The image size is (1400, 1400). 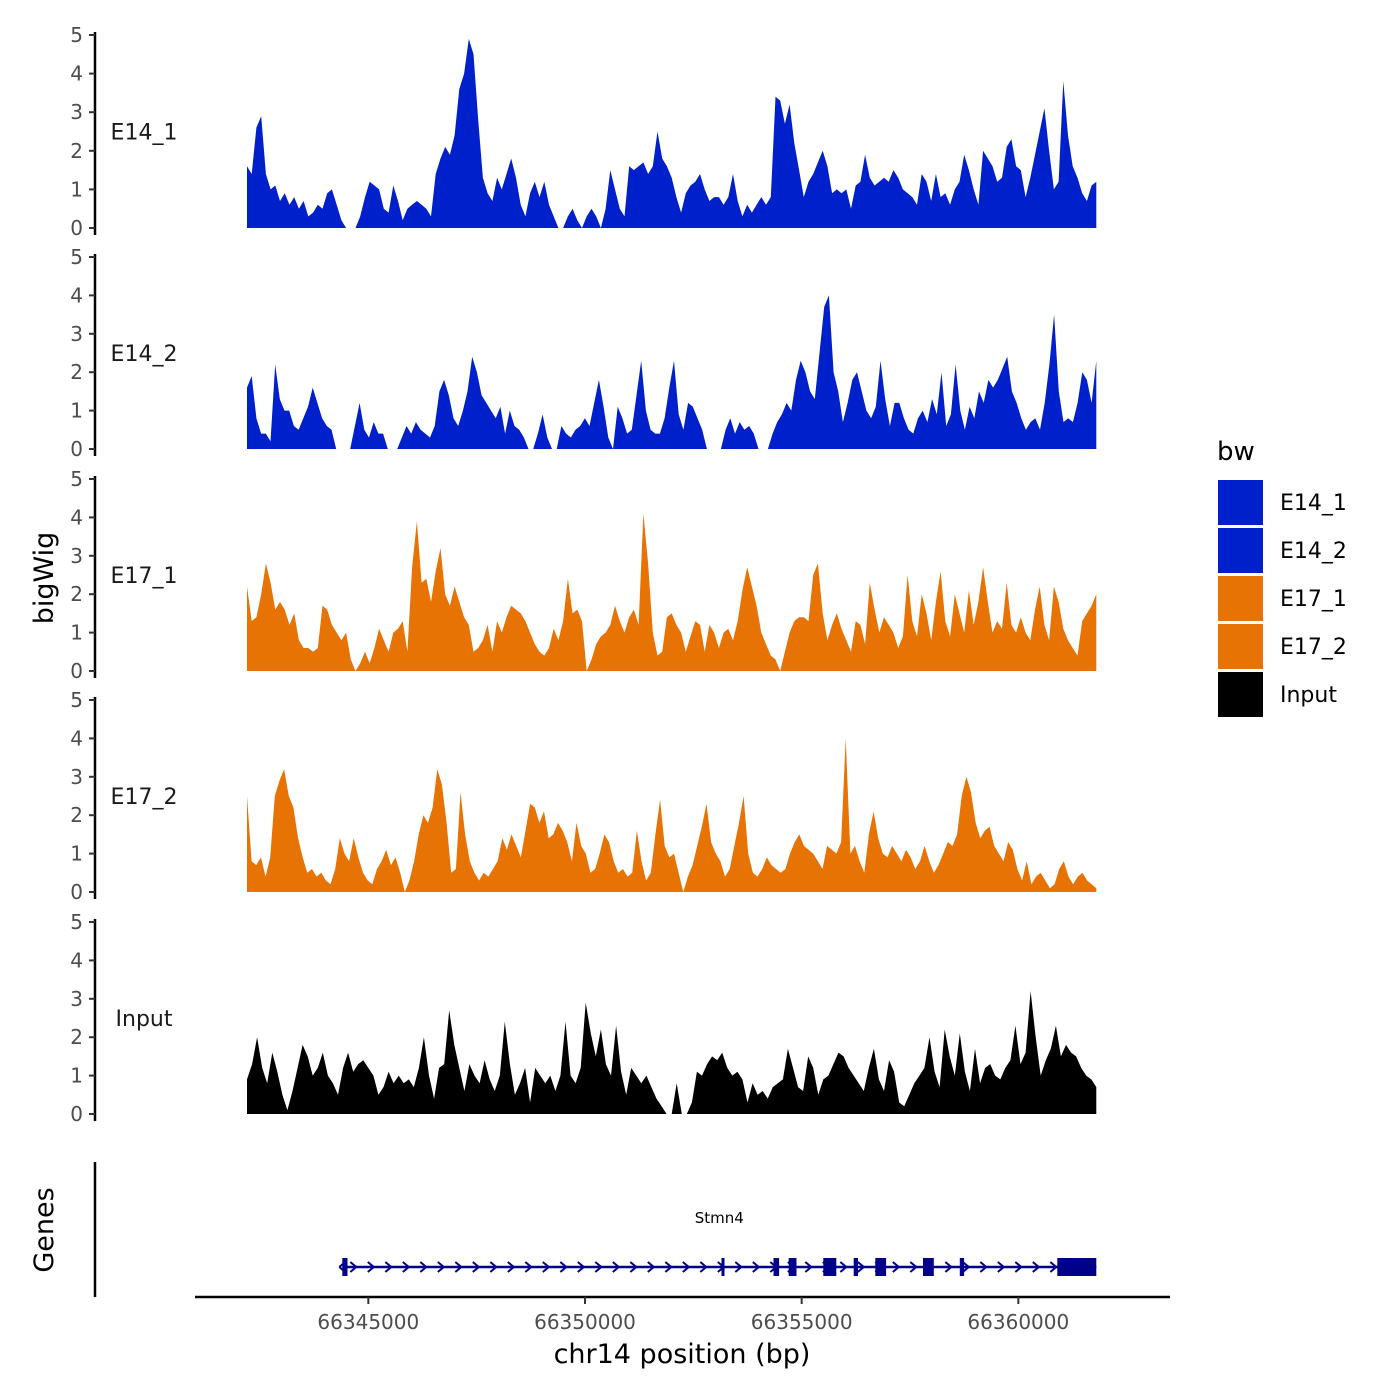 I want to click on track-label-E14_2: E14_2, so click(x=144, y=354).